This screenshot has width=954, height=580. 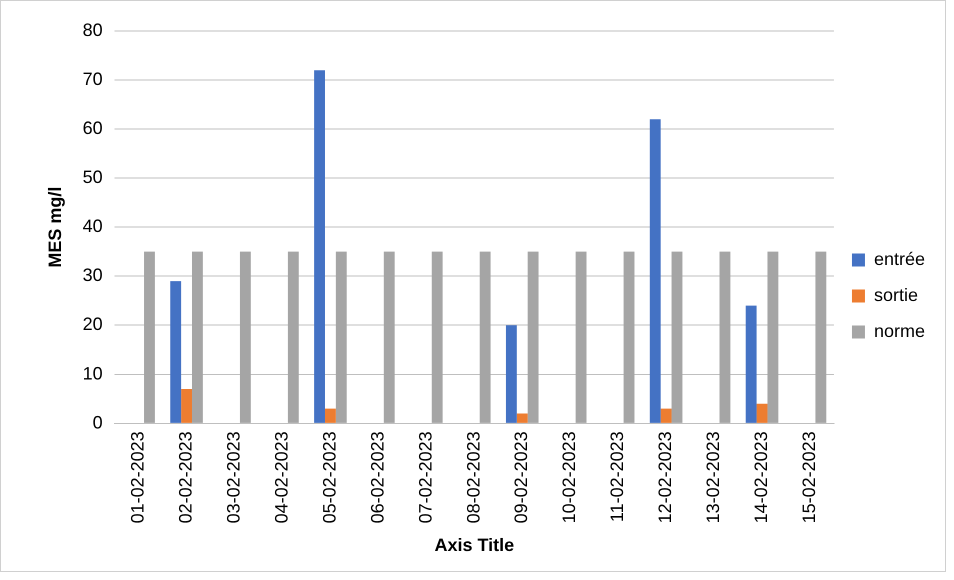 What do you see at coordinates (233, 477) in the screenshot?
I see `x-tick-label: 03-02-2023` at bounding box center [233, 477].